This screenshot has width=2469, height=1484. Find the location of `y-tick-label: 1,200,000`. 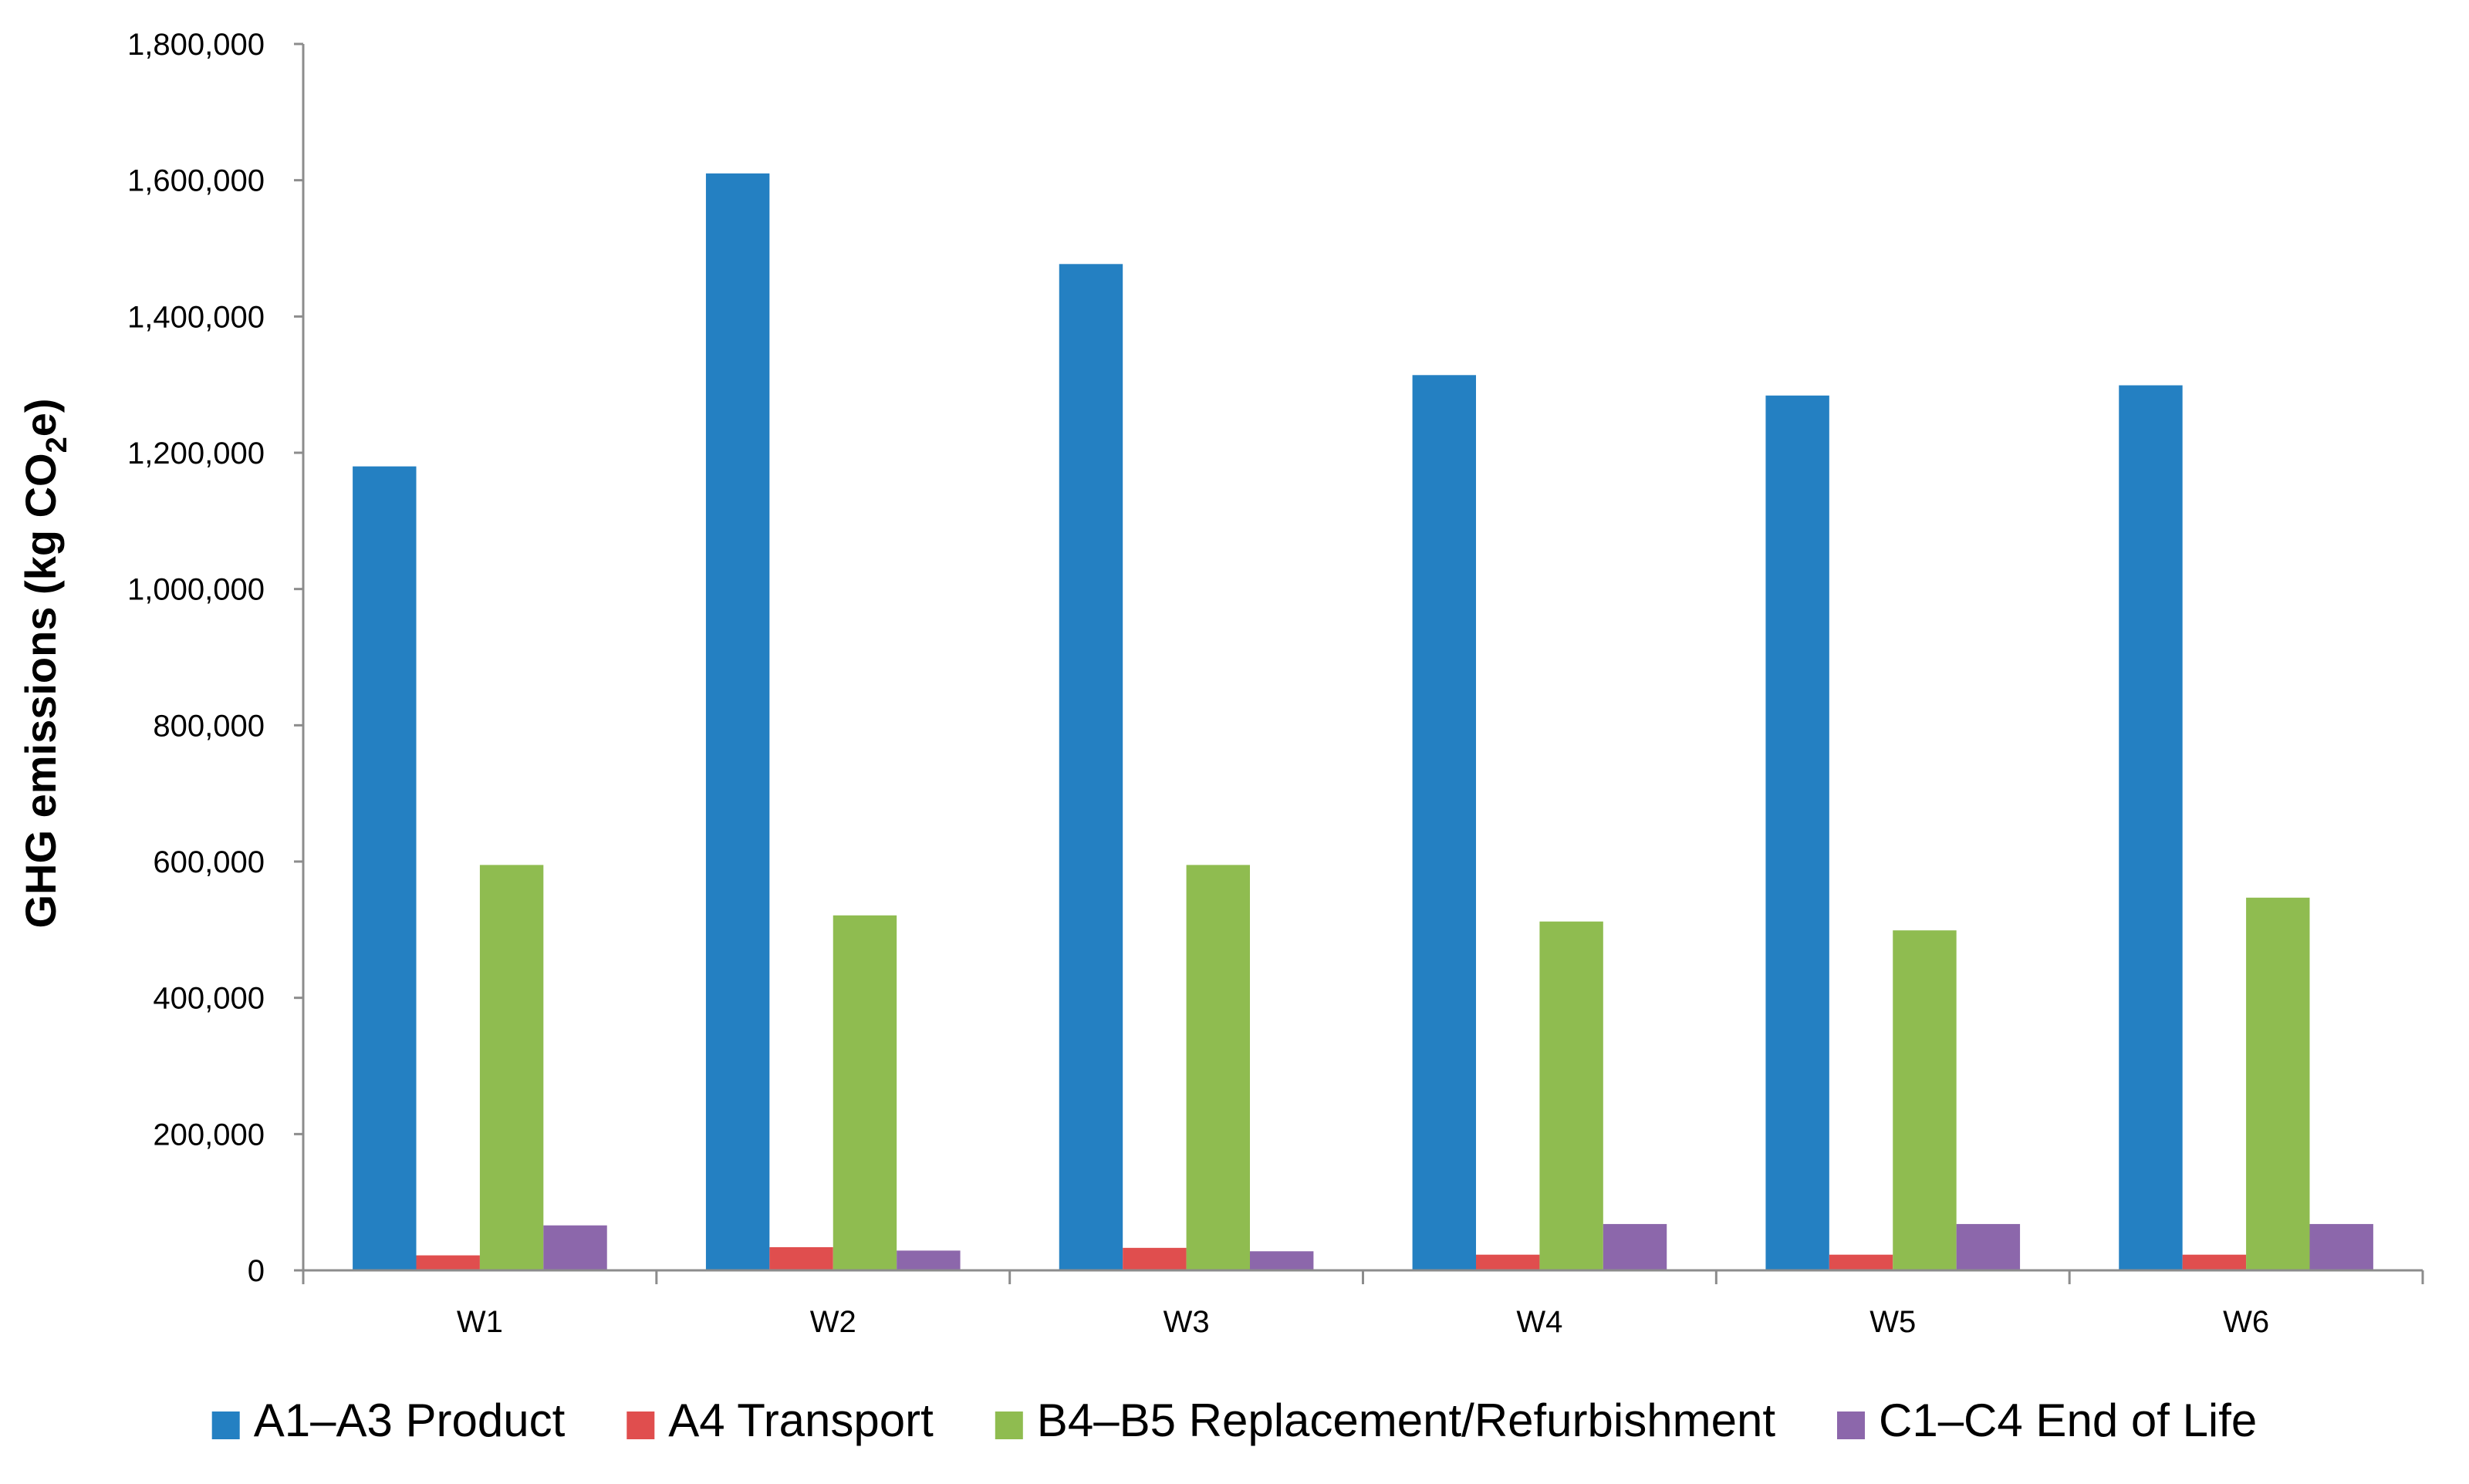

y-tick-label: 1,200,000 is located at coordinates (196, 453).